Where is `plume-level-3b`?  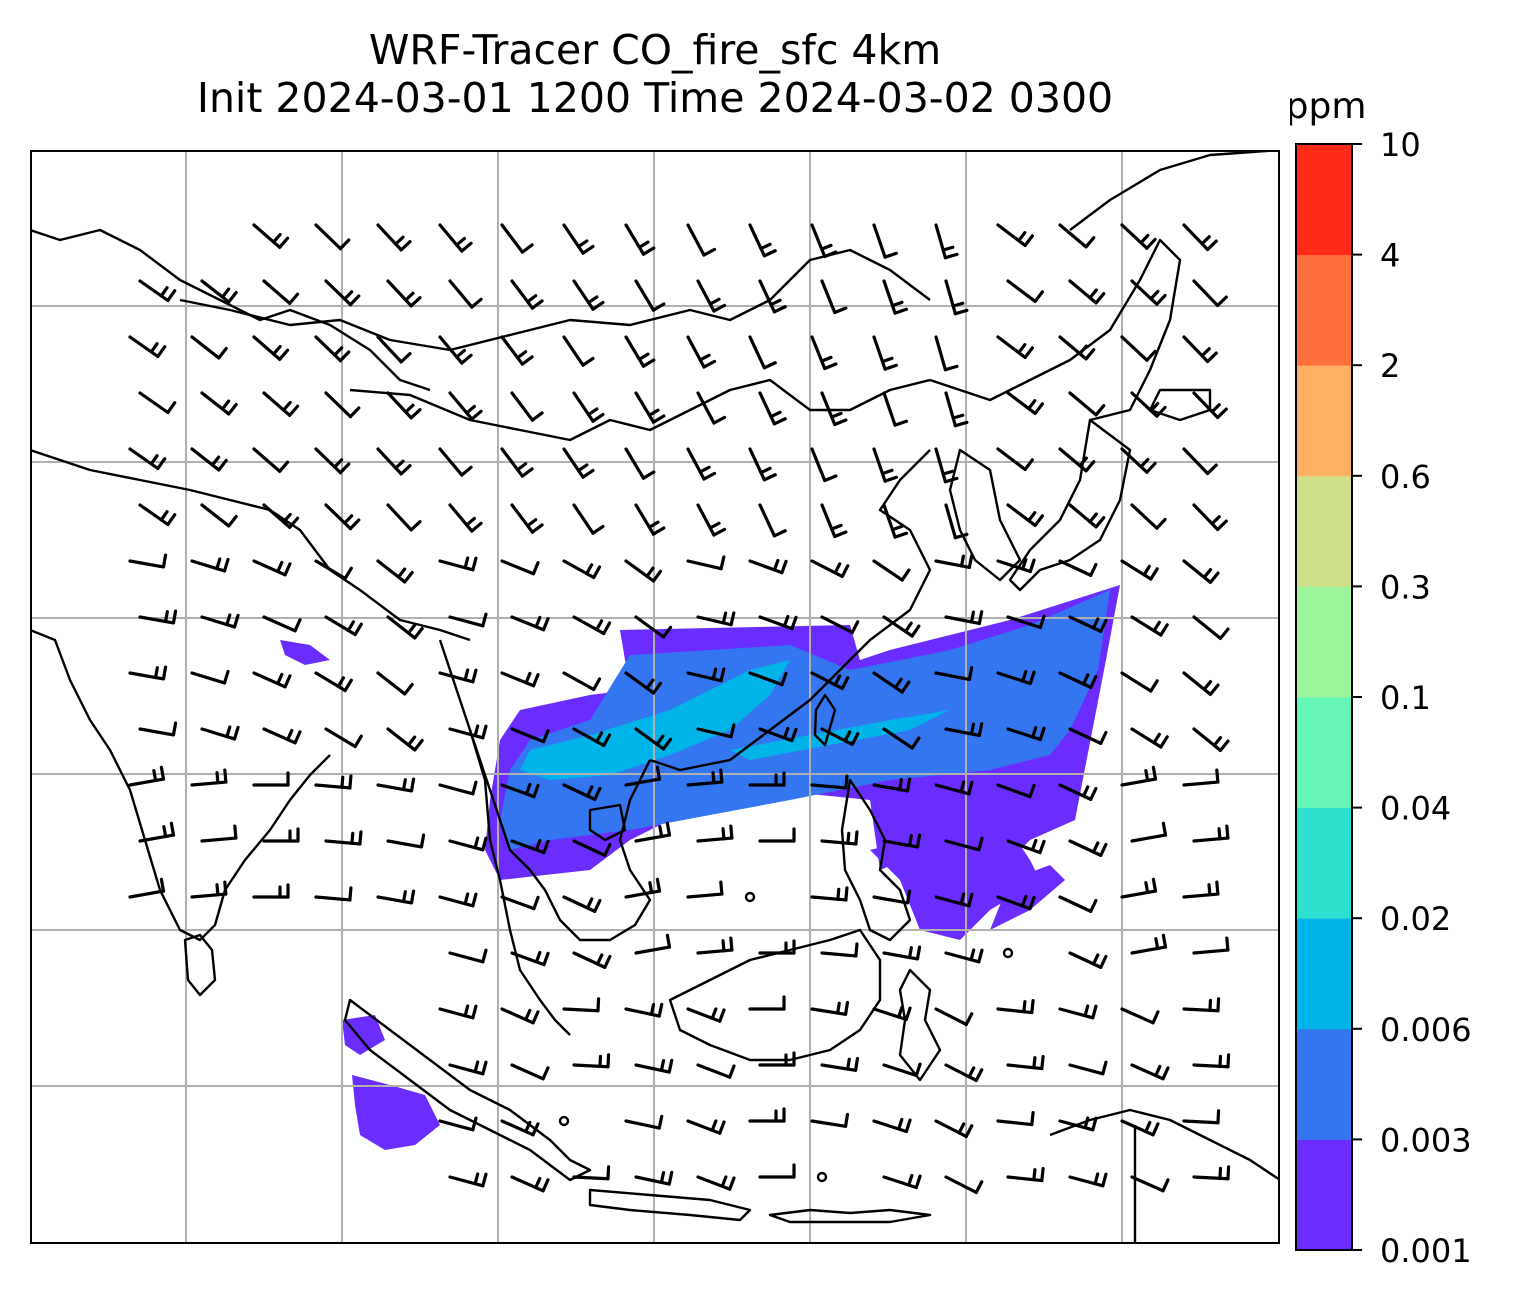 plume-level-3b is located at coordinates (840, 735).